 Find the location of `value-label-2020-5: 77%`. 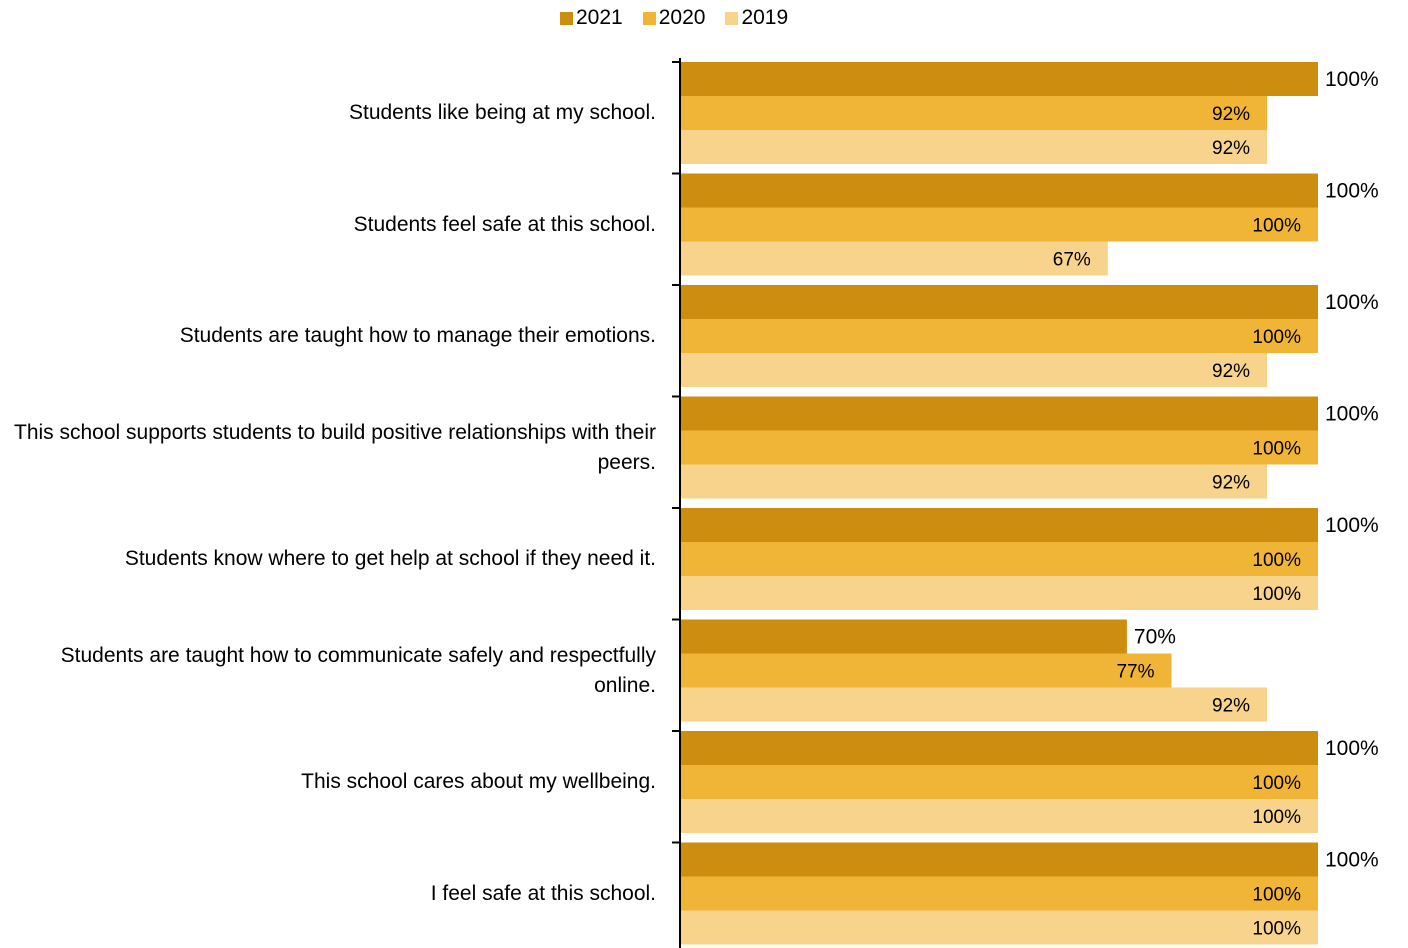

value-label-2020-5: 77% is located at coordinates (1135, 672).